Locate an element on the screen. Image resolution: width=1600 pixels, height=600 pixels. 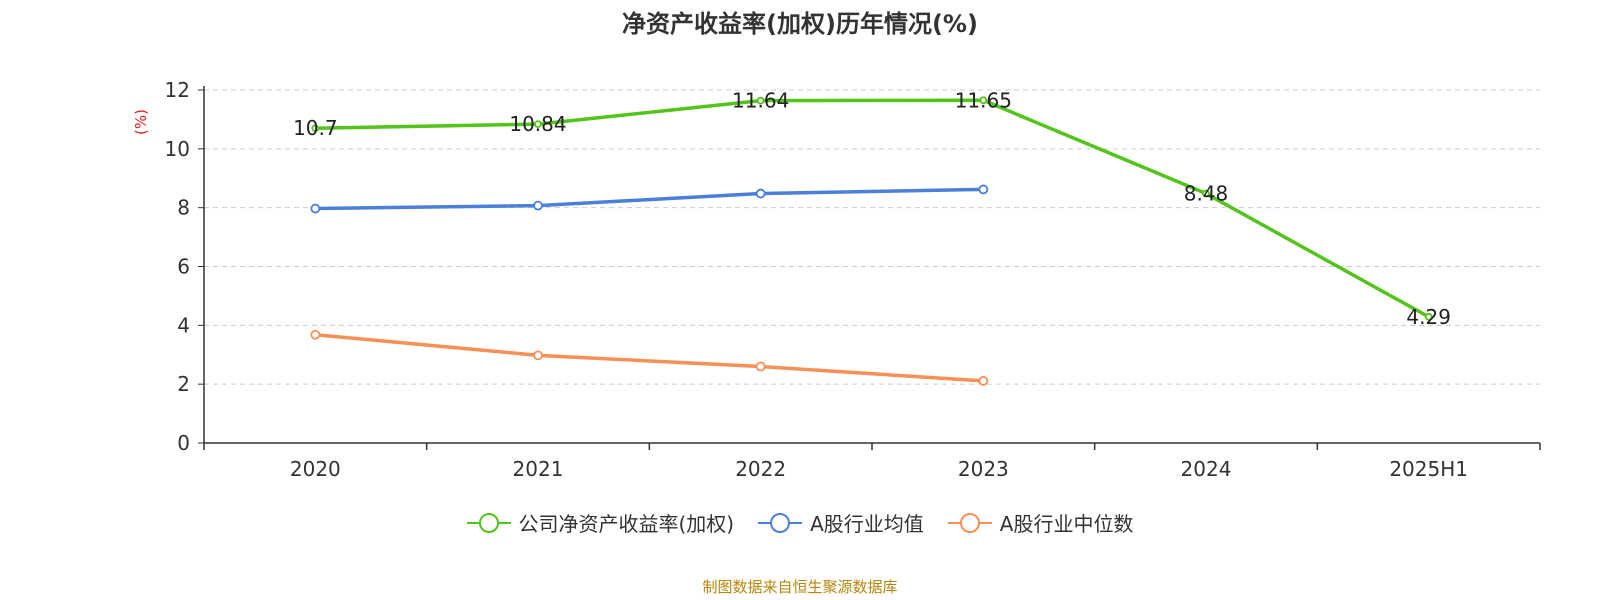
legend-item-industry-median: A股行业中位数 is located at coordinates (1040, 522).